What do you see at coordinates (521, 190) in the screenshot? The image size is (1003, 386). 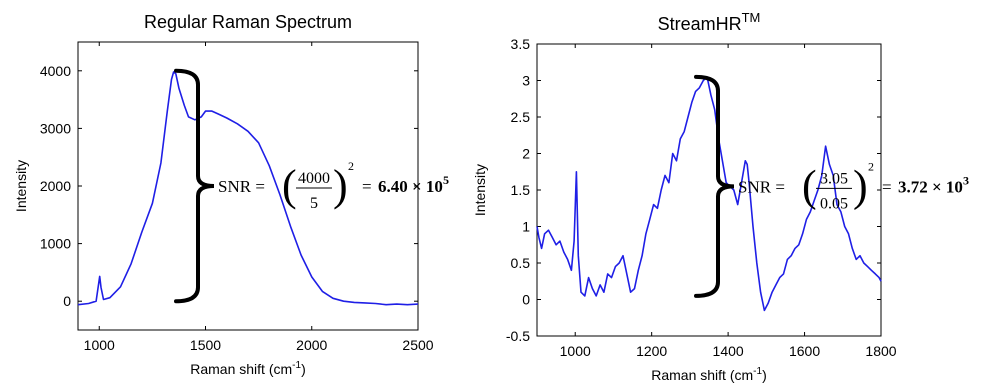 I see `y-tick-label: 1.5` at bounding box center [521, 190].